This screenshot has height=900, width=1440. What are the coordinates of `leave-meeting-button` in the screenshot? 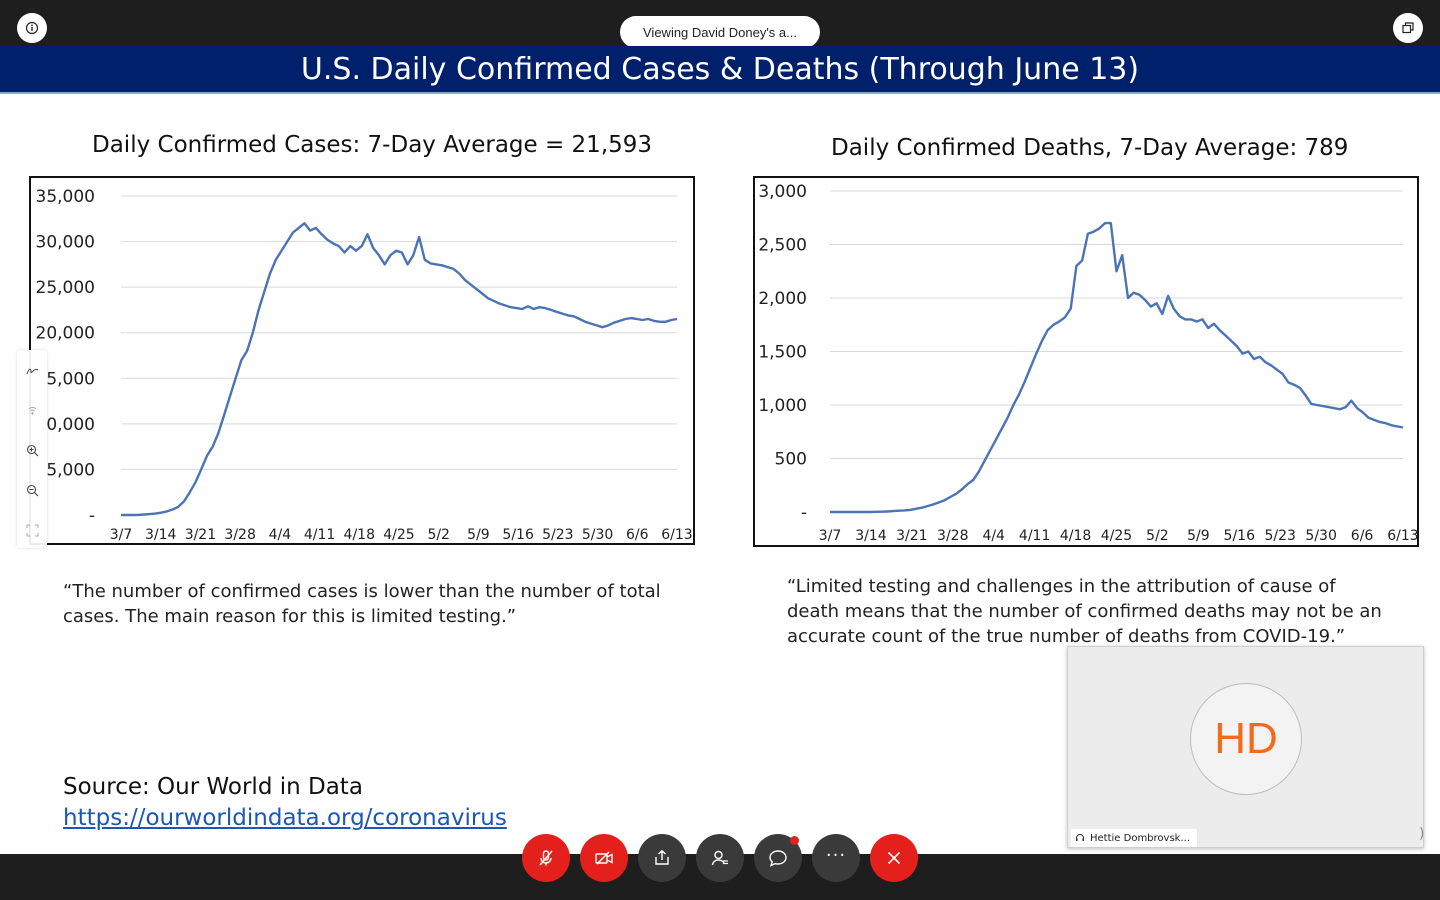 It's located at (894, 858).